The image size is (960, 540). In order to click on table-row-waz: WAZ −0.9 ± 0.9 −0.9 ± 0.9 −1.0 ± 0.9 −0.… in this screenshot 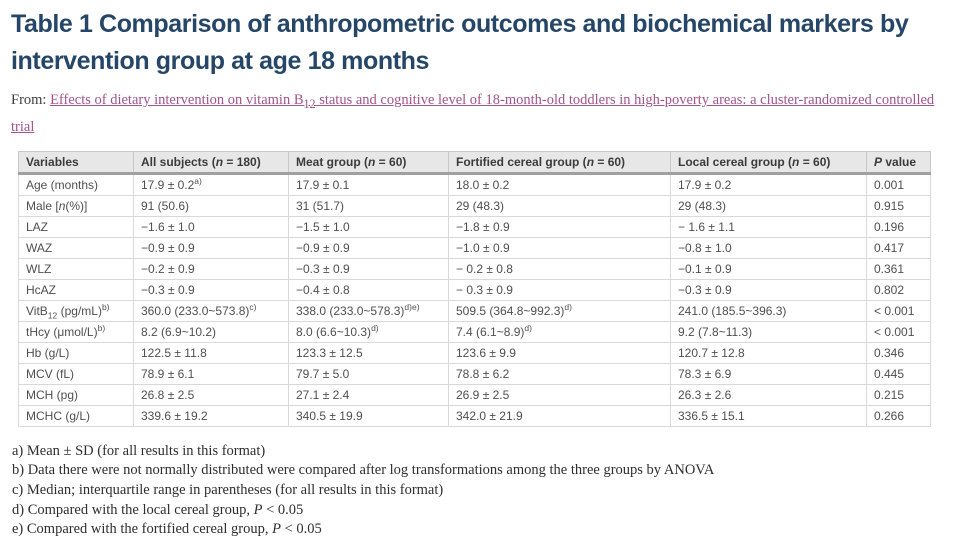, I will do `click(474, 248)`.